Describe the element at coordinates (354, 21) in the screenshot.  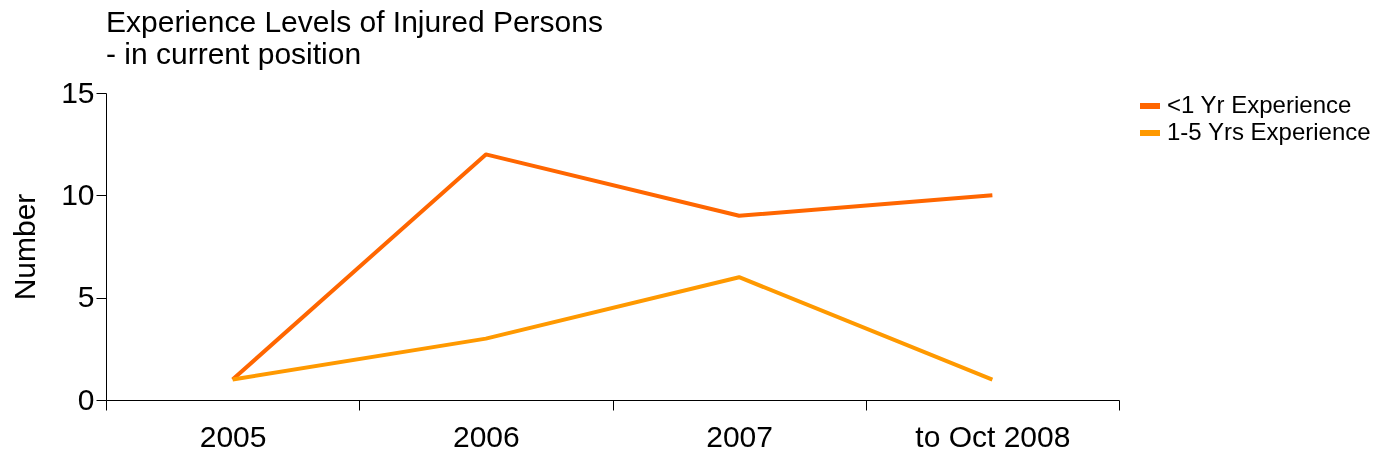
I see `chart-title: Experience Levels of Injured Persons` at that location.